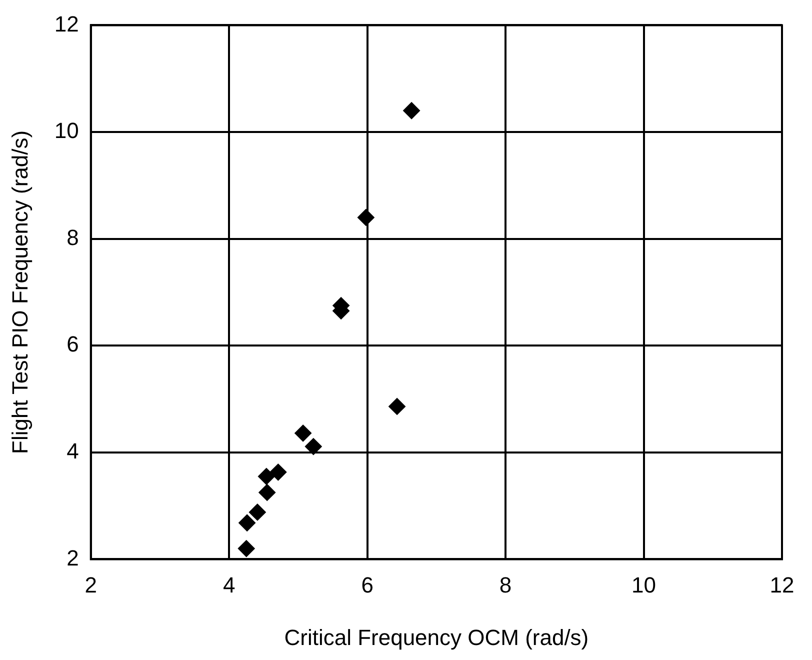 This screenshot has width=812, height=660. Describe the element at coordinates (72, 344) in the screenshot. I see `y-tick-label: 6` at that location.